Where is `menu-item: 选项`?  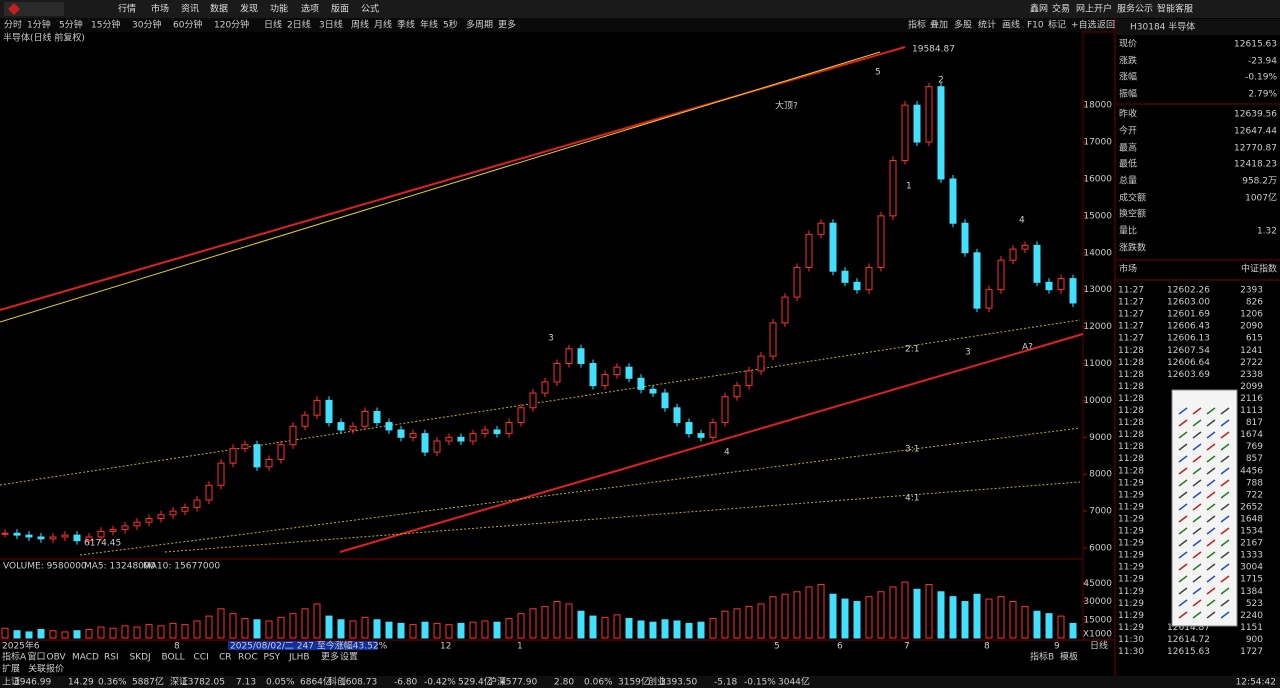
menu-item: 选项 is located at coordinates (310, 9).